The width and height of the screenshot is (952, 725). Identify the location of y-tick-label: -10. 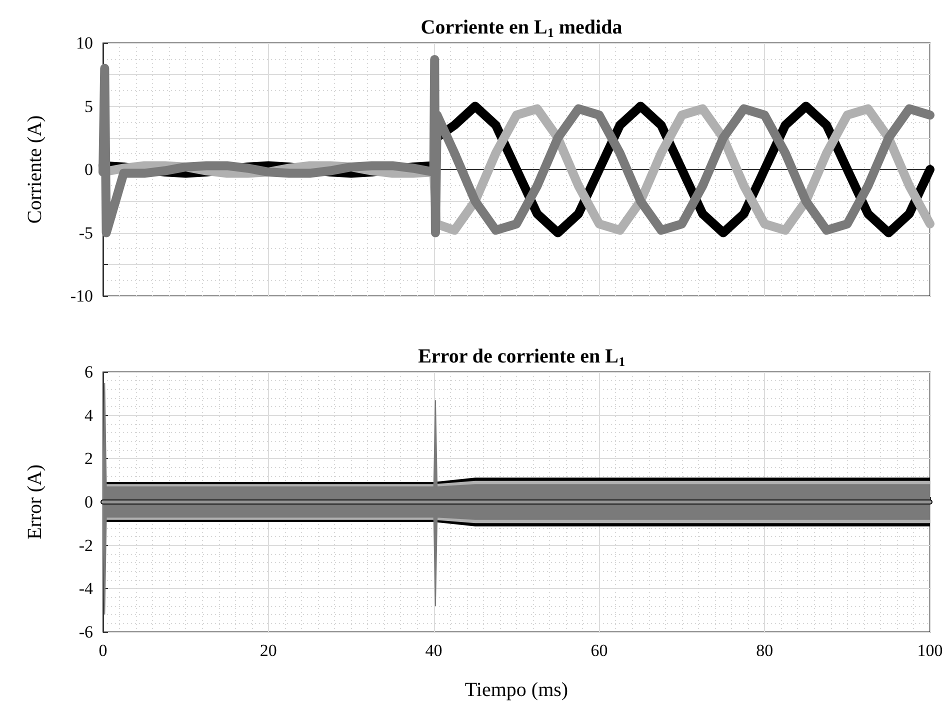
(81, 296).